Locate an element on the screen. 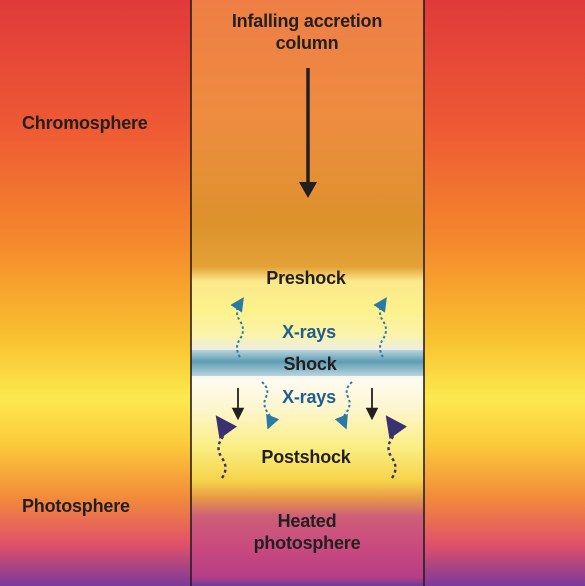 This screenshot has height=586, width=585. column-label-line1: Infalling accretion is located at coordinates (307, 21).